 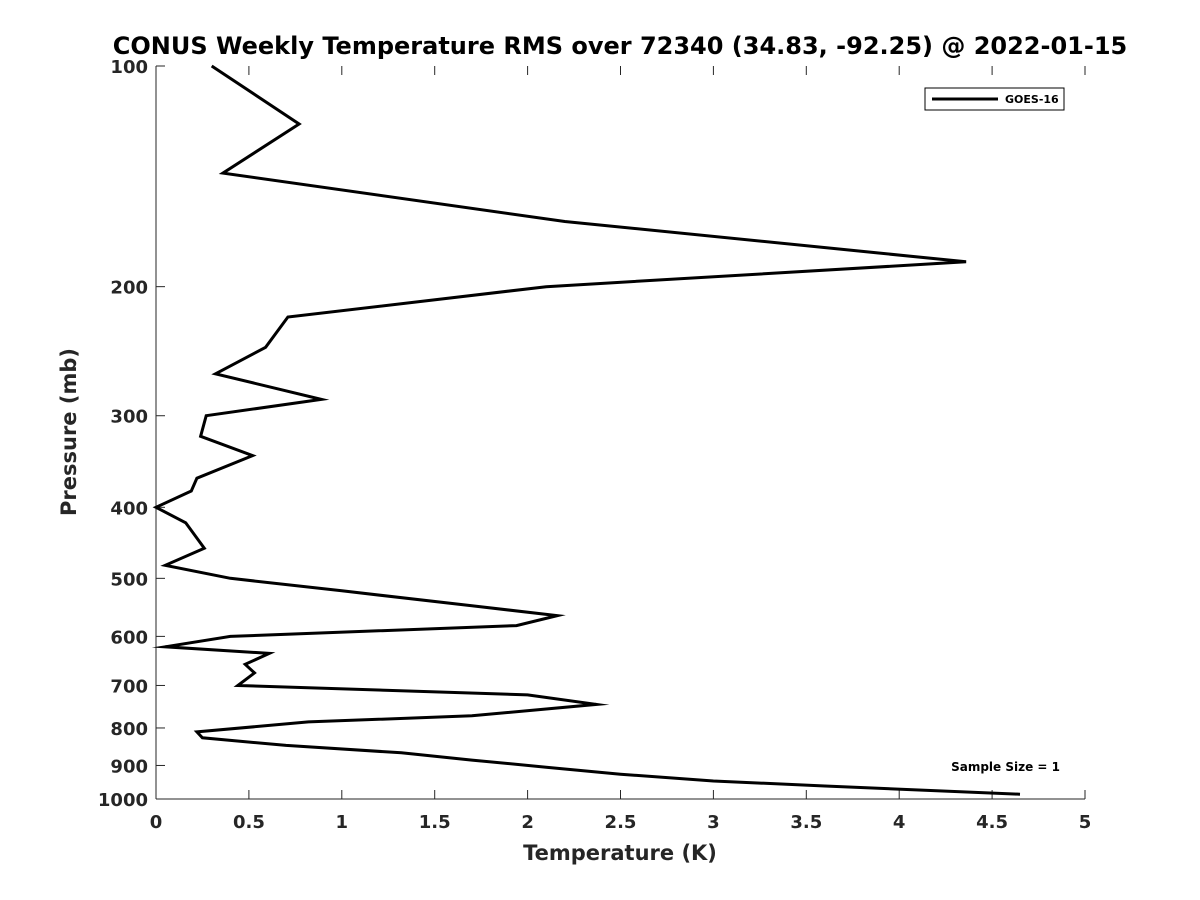 What do you see at coordinates (131, 434) in the screenshot?
I see `y-axis: 100 200 300 400 500 600 700 800 900 1000` at bounding box center [131, 434].